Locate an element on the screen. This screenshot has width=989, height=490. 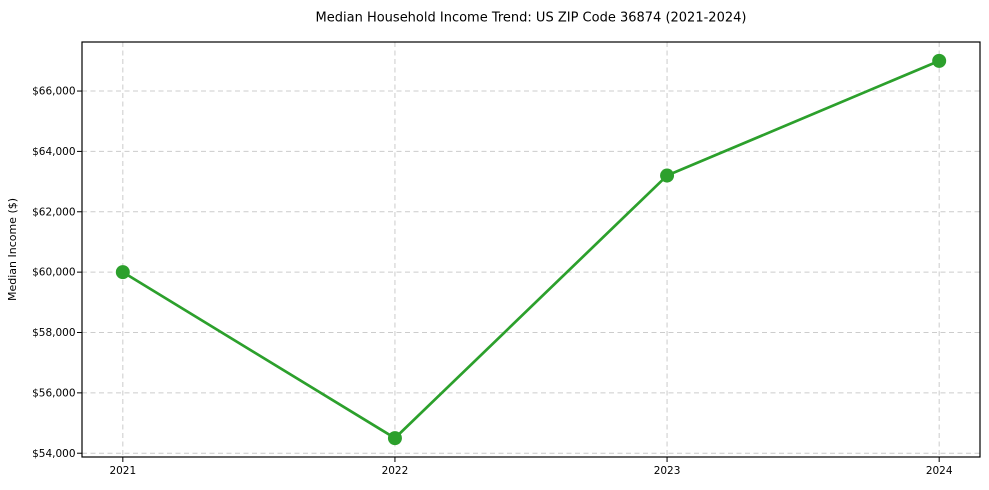
y-axis-label: Median Income ($) is located at coordinates (12, 249).